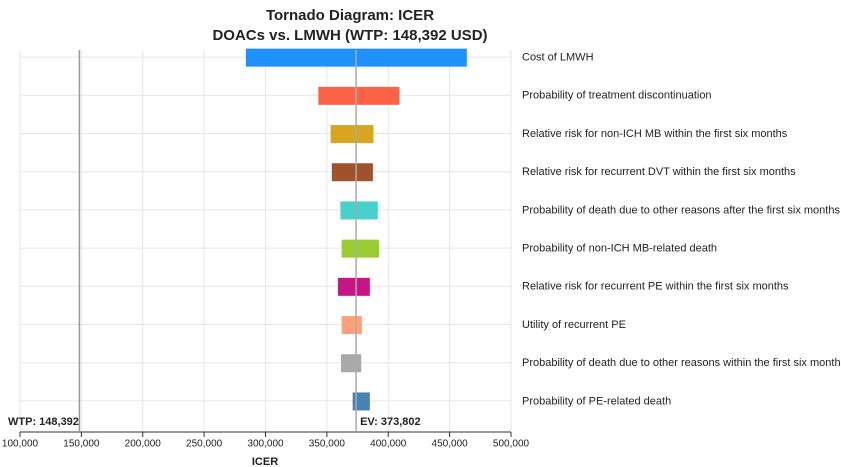 This screenshot has height=467, width=841. Describe the element at coordinates (450, 444) in the screenshot. I see `x-tick-label: 450,000` at that location.